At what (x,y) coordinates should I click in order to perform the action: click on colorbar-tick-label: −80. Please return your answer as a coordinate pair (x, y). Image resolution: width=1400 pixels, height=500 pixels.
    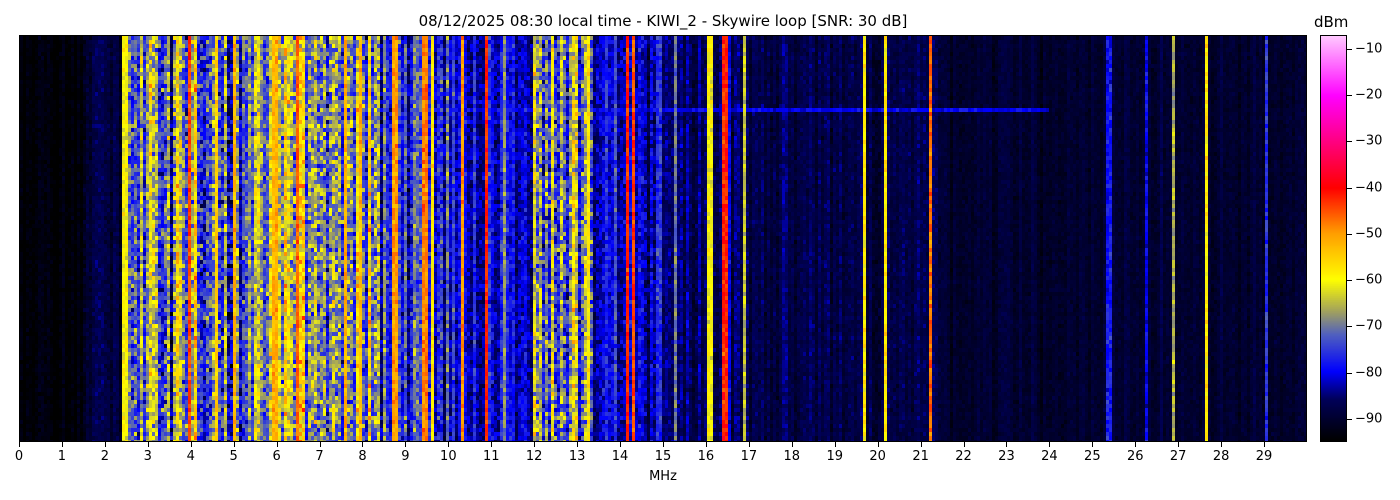
    Looking at the image, I should click on (1369, 373).